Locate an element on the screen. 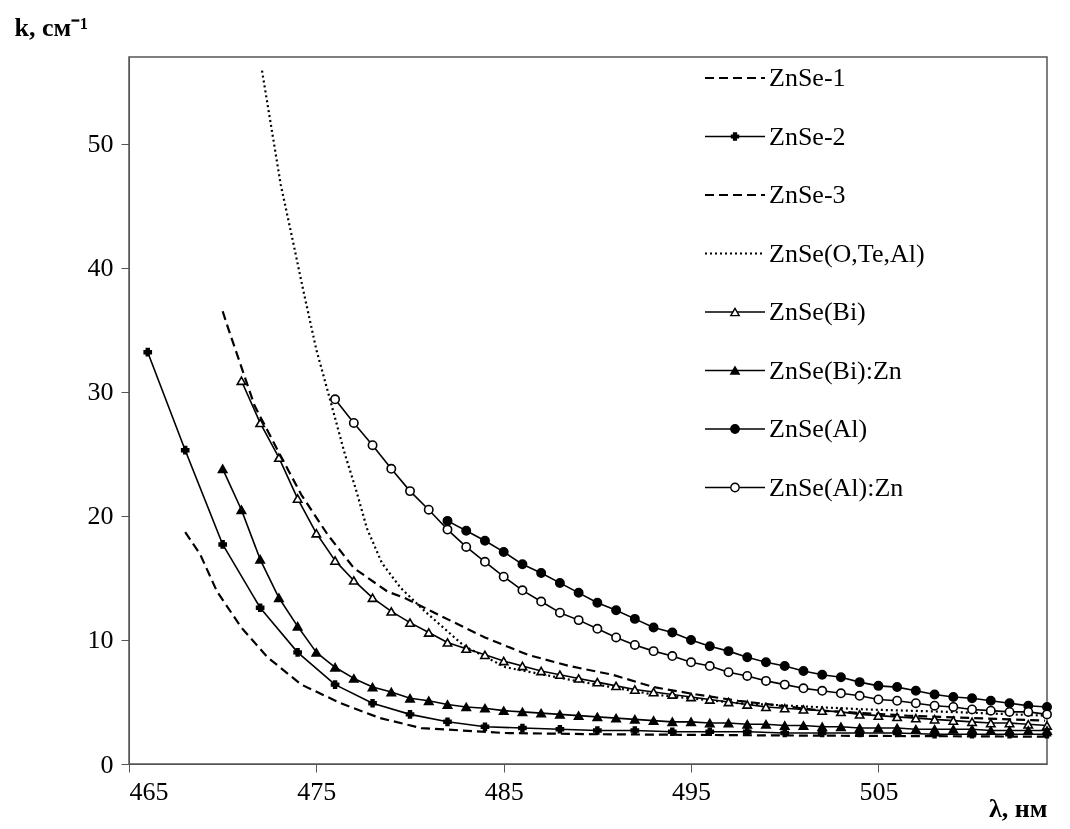 Image resolution: width=1070 pixels, height=829 pixels. x-tick-label: 505 is located at coordinates (879, 791).